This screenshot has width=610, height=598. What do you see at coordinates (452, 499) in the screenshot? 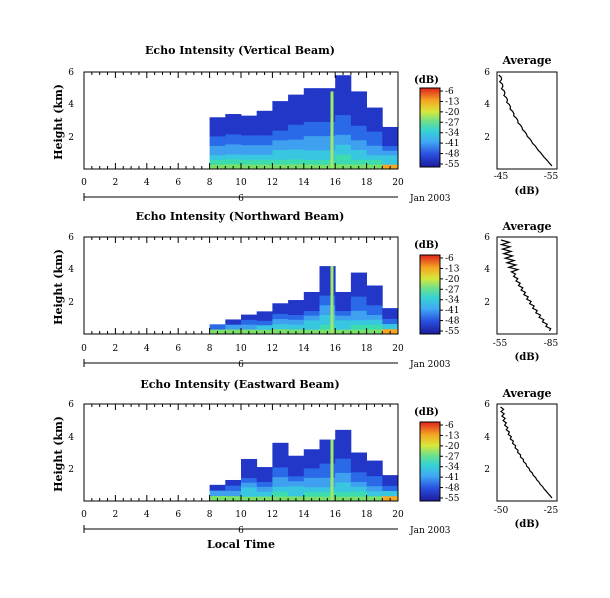
I see `colorbar-tick-label: -55` at bounding box center [452, 499].